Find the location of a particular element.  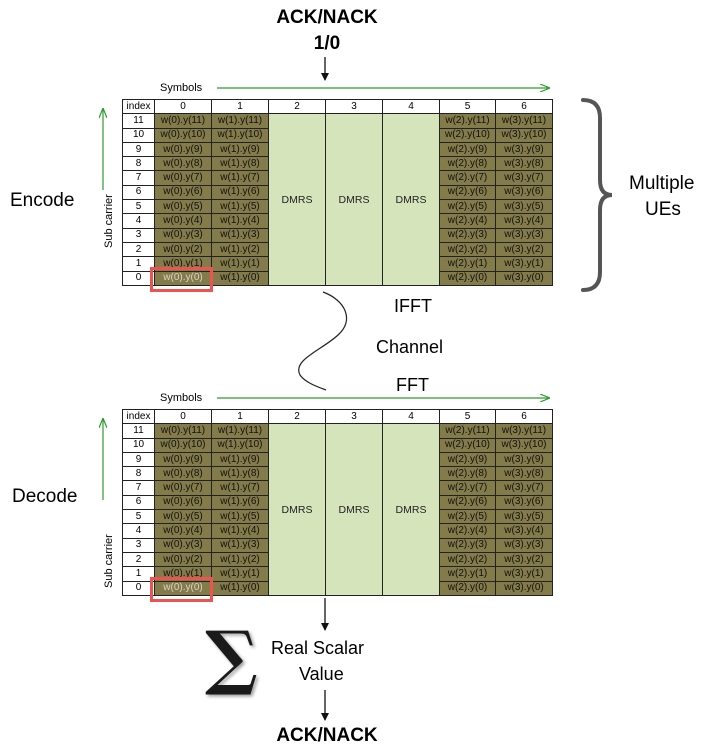

encode-cell-sym6: w(3).y(8) is located at coordinates (524, 164).